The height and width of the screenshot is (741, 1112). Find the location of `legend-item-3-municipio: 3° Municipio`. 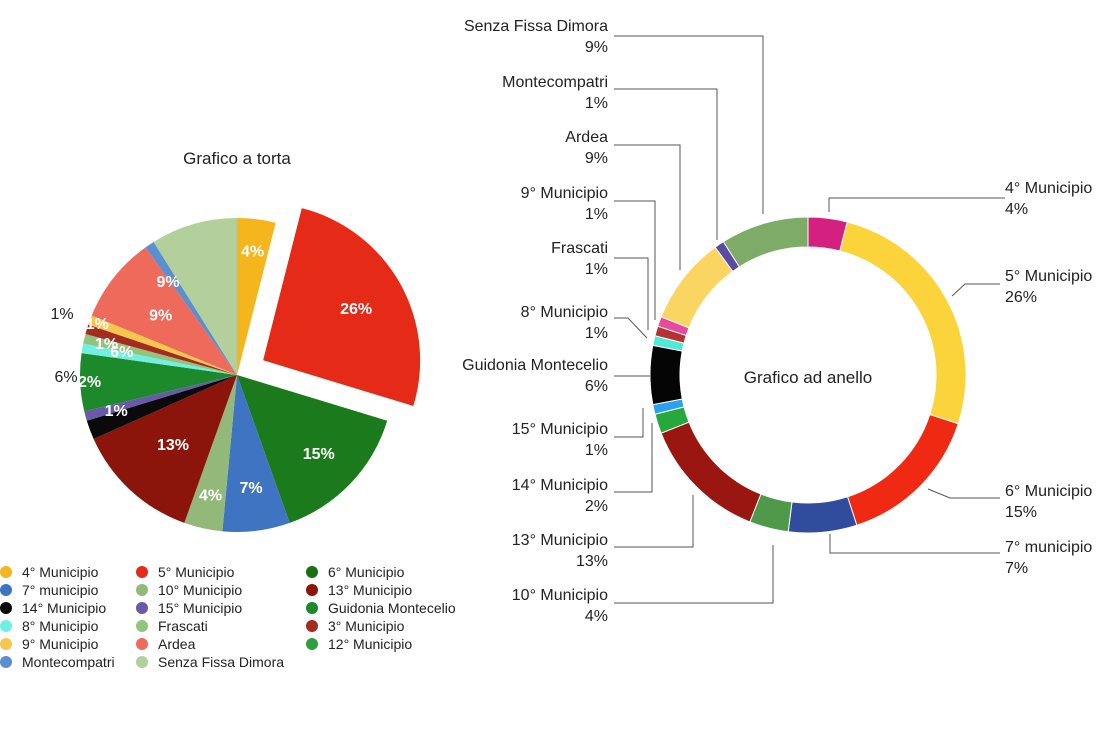

legend-item-3-municipio: 3° Municipio is located at coordinates (393, 625).